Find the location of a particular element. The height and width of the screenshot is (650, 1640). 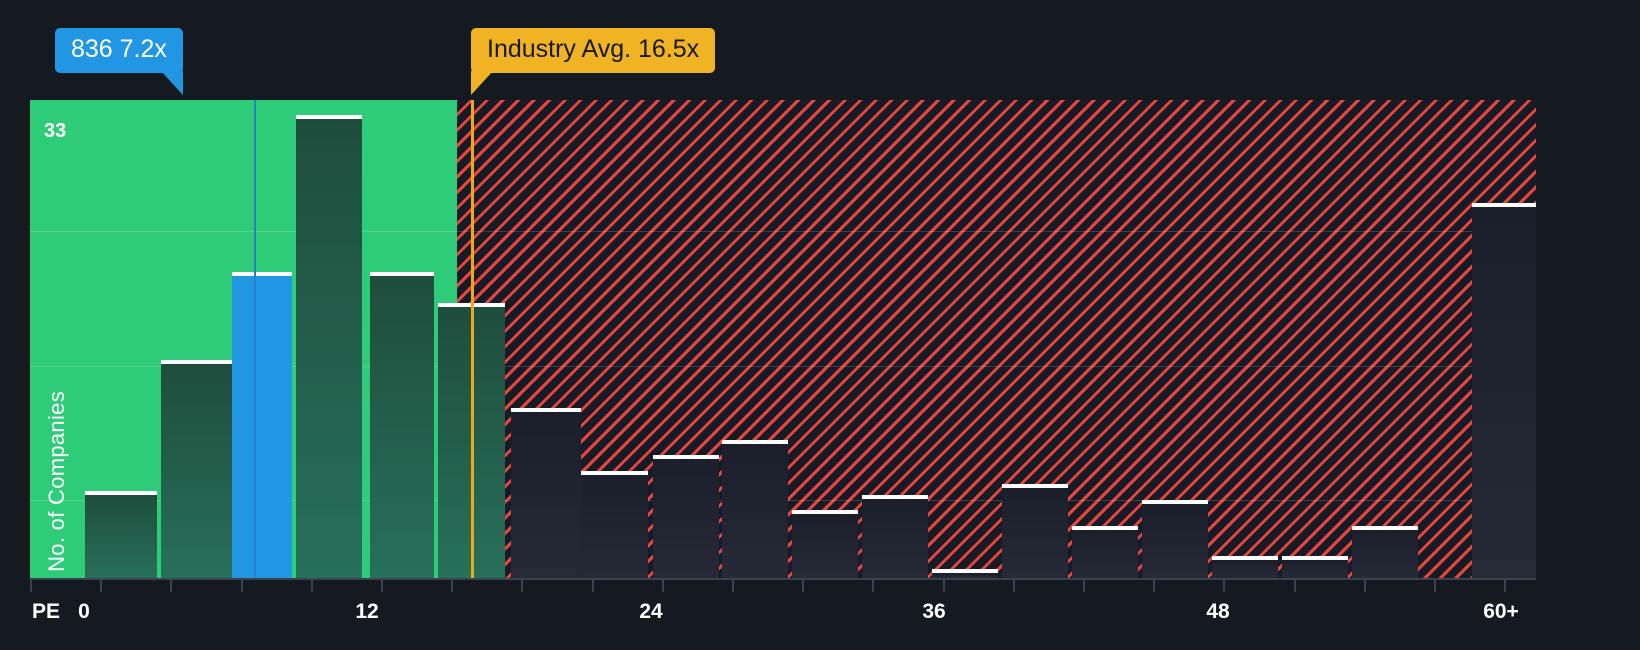

y-axis-title: No. of Companies is located at coordinates (56, 481).